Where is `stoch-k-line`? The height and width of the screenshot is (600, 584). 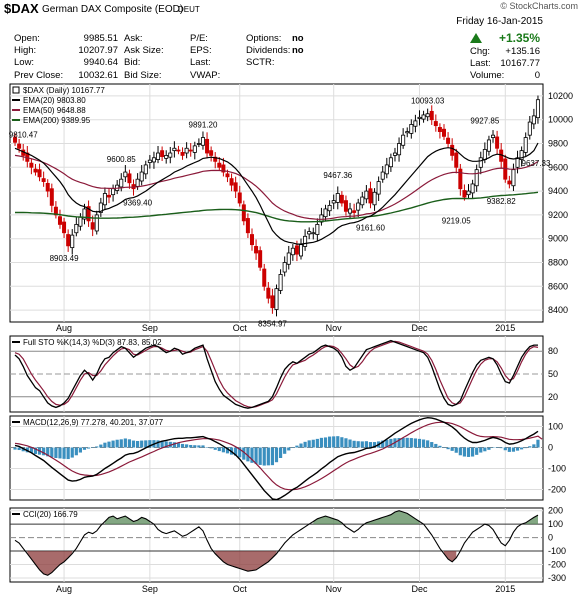 stoch-k-line is located at coordinates (276, 374).